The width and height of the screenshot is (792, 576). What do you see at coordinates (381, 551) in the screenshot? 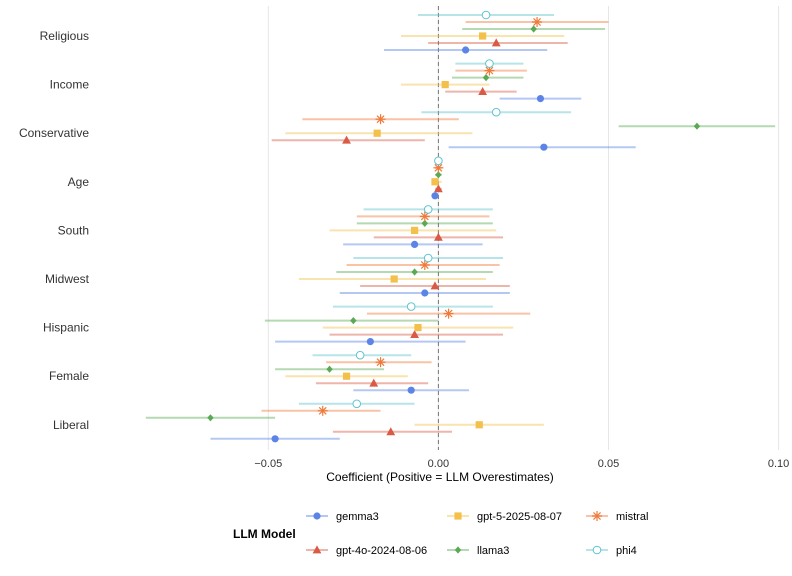
I see `legend-label: gpt-4o-2024-08-06` at bounding box center [381, 551].